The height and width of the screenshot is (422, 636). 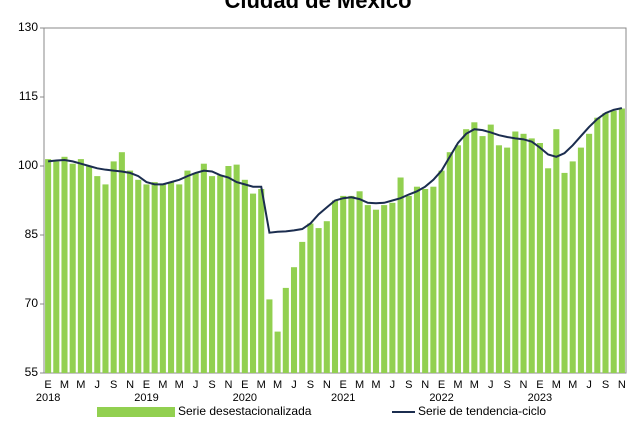 What do you see at coordinates (482, 411) in the screenshot?
I see `legend-label: Serie de tendencia-ciclo` at bounding box center [482, 411].